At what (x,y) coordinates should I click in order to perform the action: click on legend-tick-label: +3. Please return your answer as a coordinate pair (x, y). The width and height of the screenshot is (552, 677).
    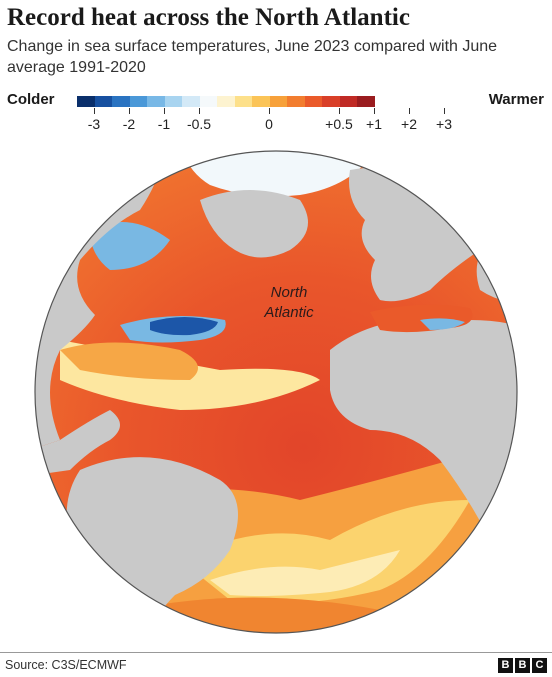
    Looking at the image, I should click on (444, 124).